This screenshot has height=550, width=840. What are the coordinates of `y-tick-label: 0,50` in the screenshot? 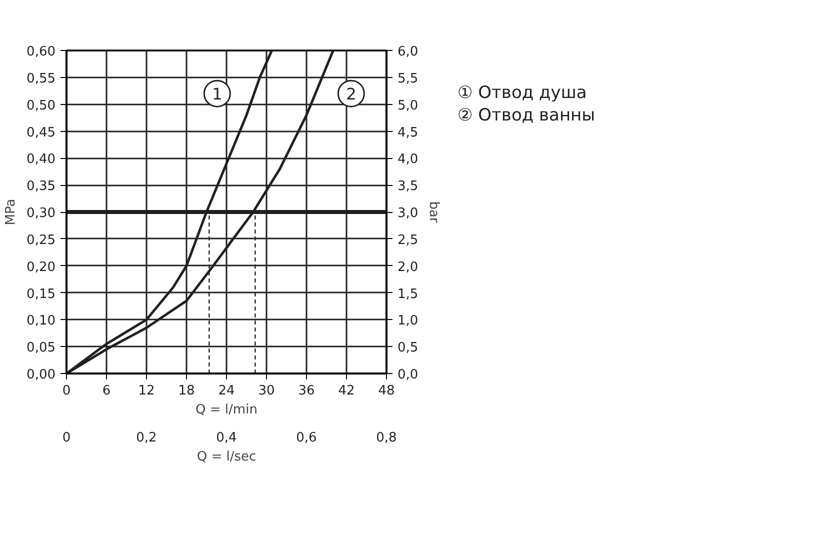 It's located at (41, 106).